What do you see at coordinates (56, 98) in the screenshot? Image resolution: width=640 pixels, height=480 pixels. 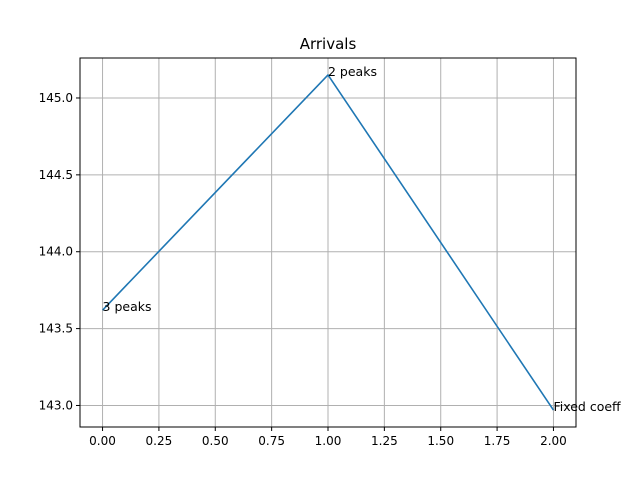 I see `y-tick-label: 145.0` at bounding box center [56, 98].